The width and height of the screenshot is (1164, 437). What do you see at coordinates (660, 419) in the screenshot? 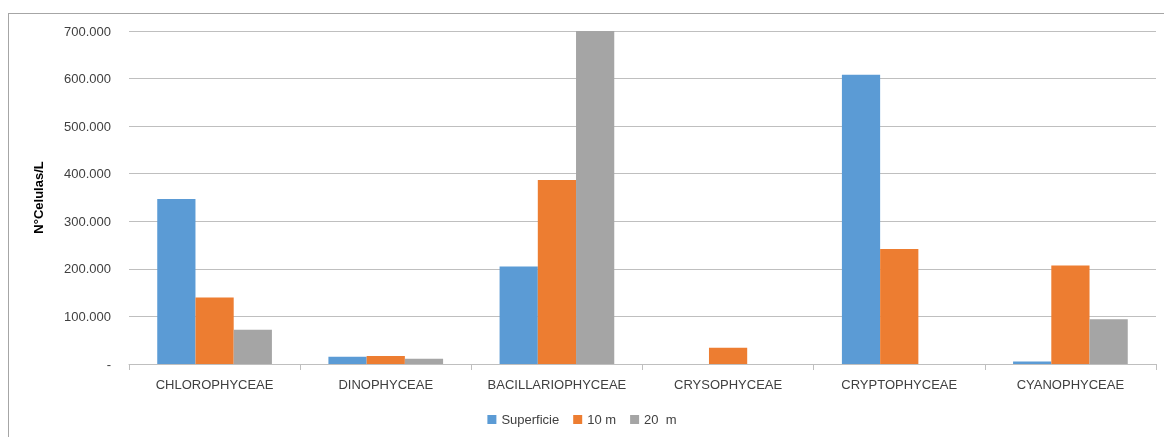
I see `legend-label: 20 m` at bounding box center [660, 419].